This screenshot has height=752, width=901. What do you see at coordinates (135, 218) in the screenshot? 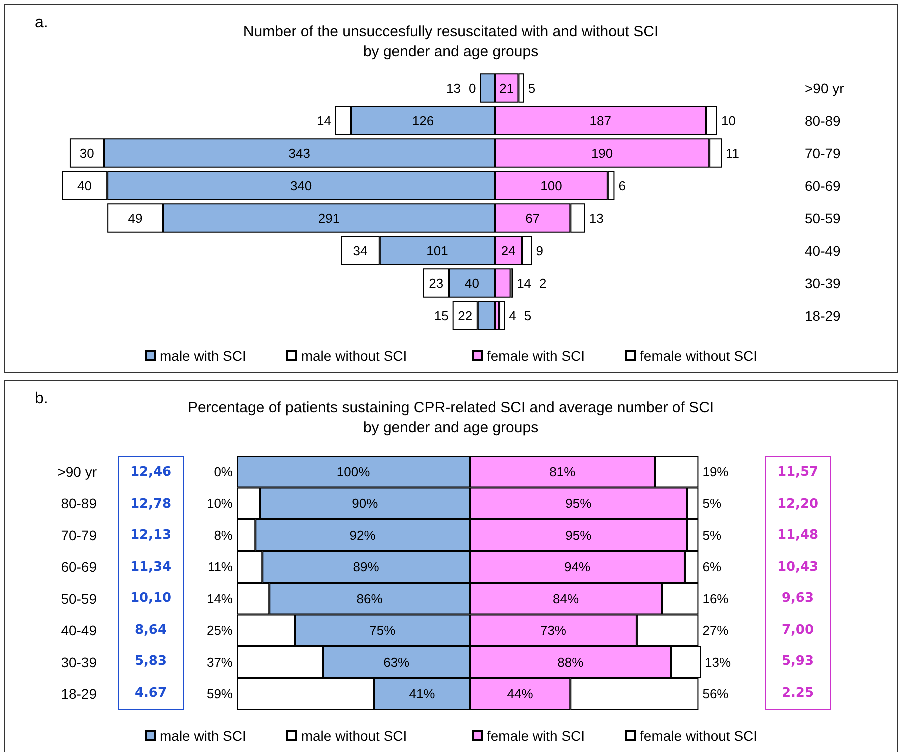
I see `data-label: 49` at bounding box center [135, 218].